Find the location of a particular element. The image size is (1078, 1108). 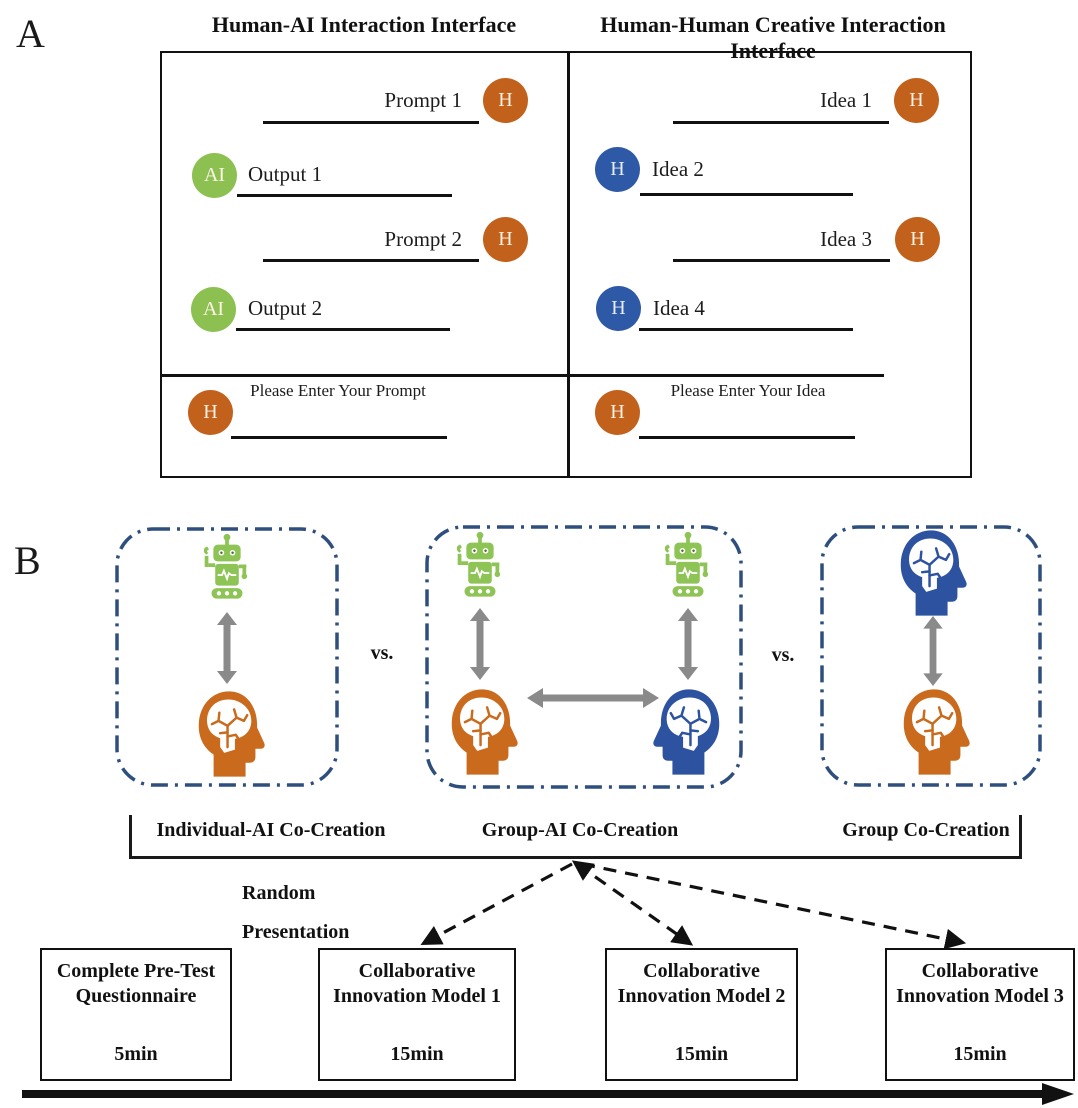

box-line2: Innovation Model 3 is located at coordinates (980, 996).